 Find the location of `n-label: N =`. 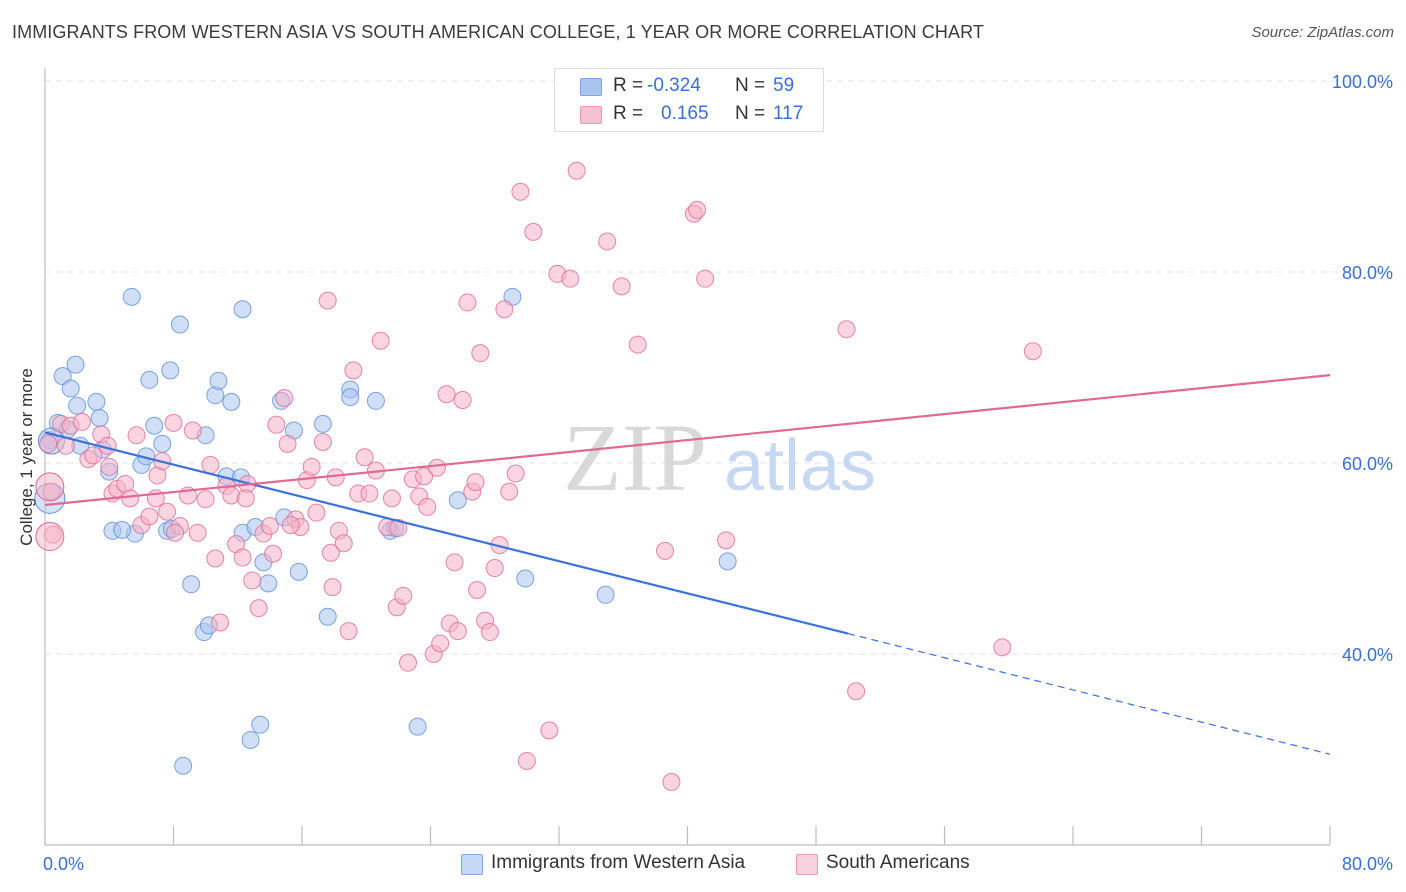

n-label: N = is located at coordinates (750, 113).